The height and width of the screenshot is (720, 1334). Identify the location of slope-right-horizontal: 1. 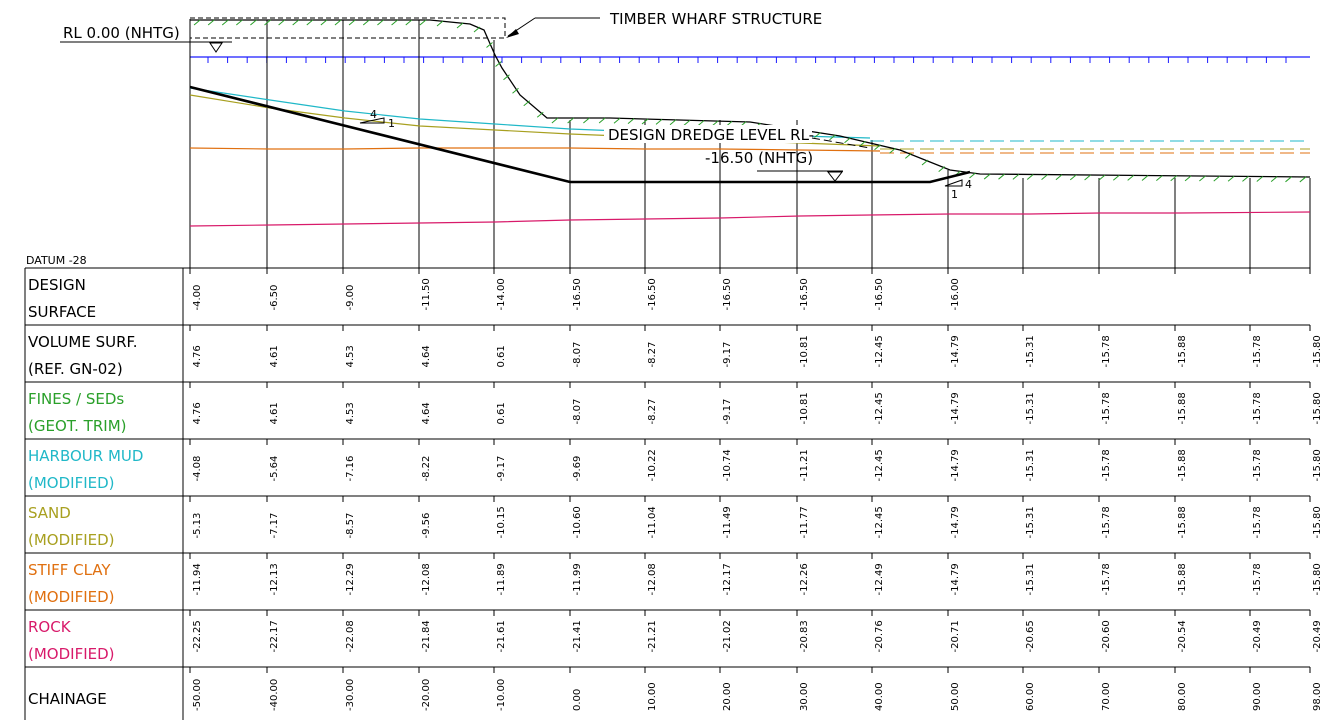
(954, 194).